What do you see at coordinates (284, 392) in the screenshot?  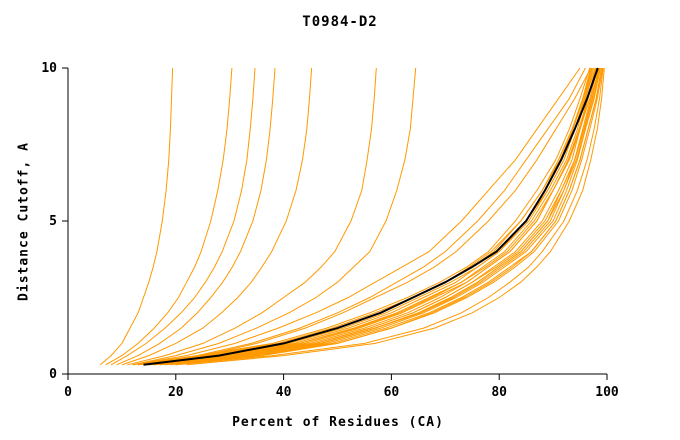 I see `x-tick-label: 40` at bounding box center [284, 392].